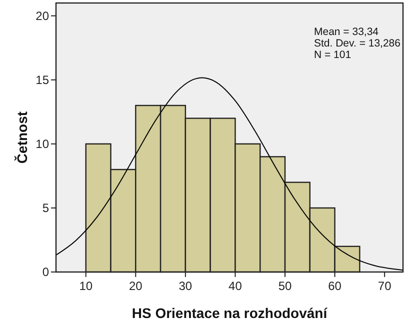 Image resolution: width=412 pixels, height=330 pixels. Describe the element at coordinates (135, 286) in the screenshot. I see `x-tick-label: 20` at that location.